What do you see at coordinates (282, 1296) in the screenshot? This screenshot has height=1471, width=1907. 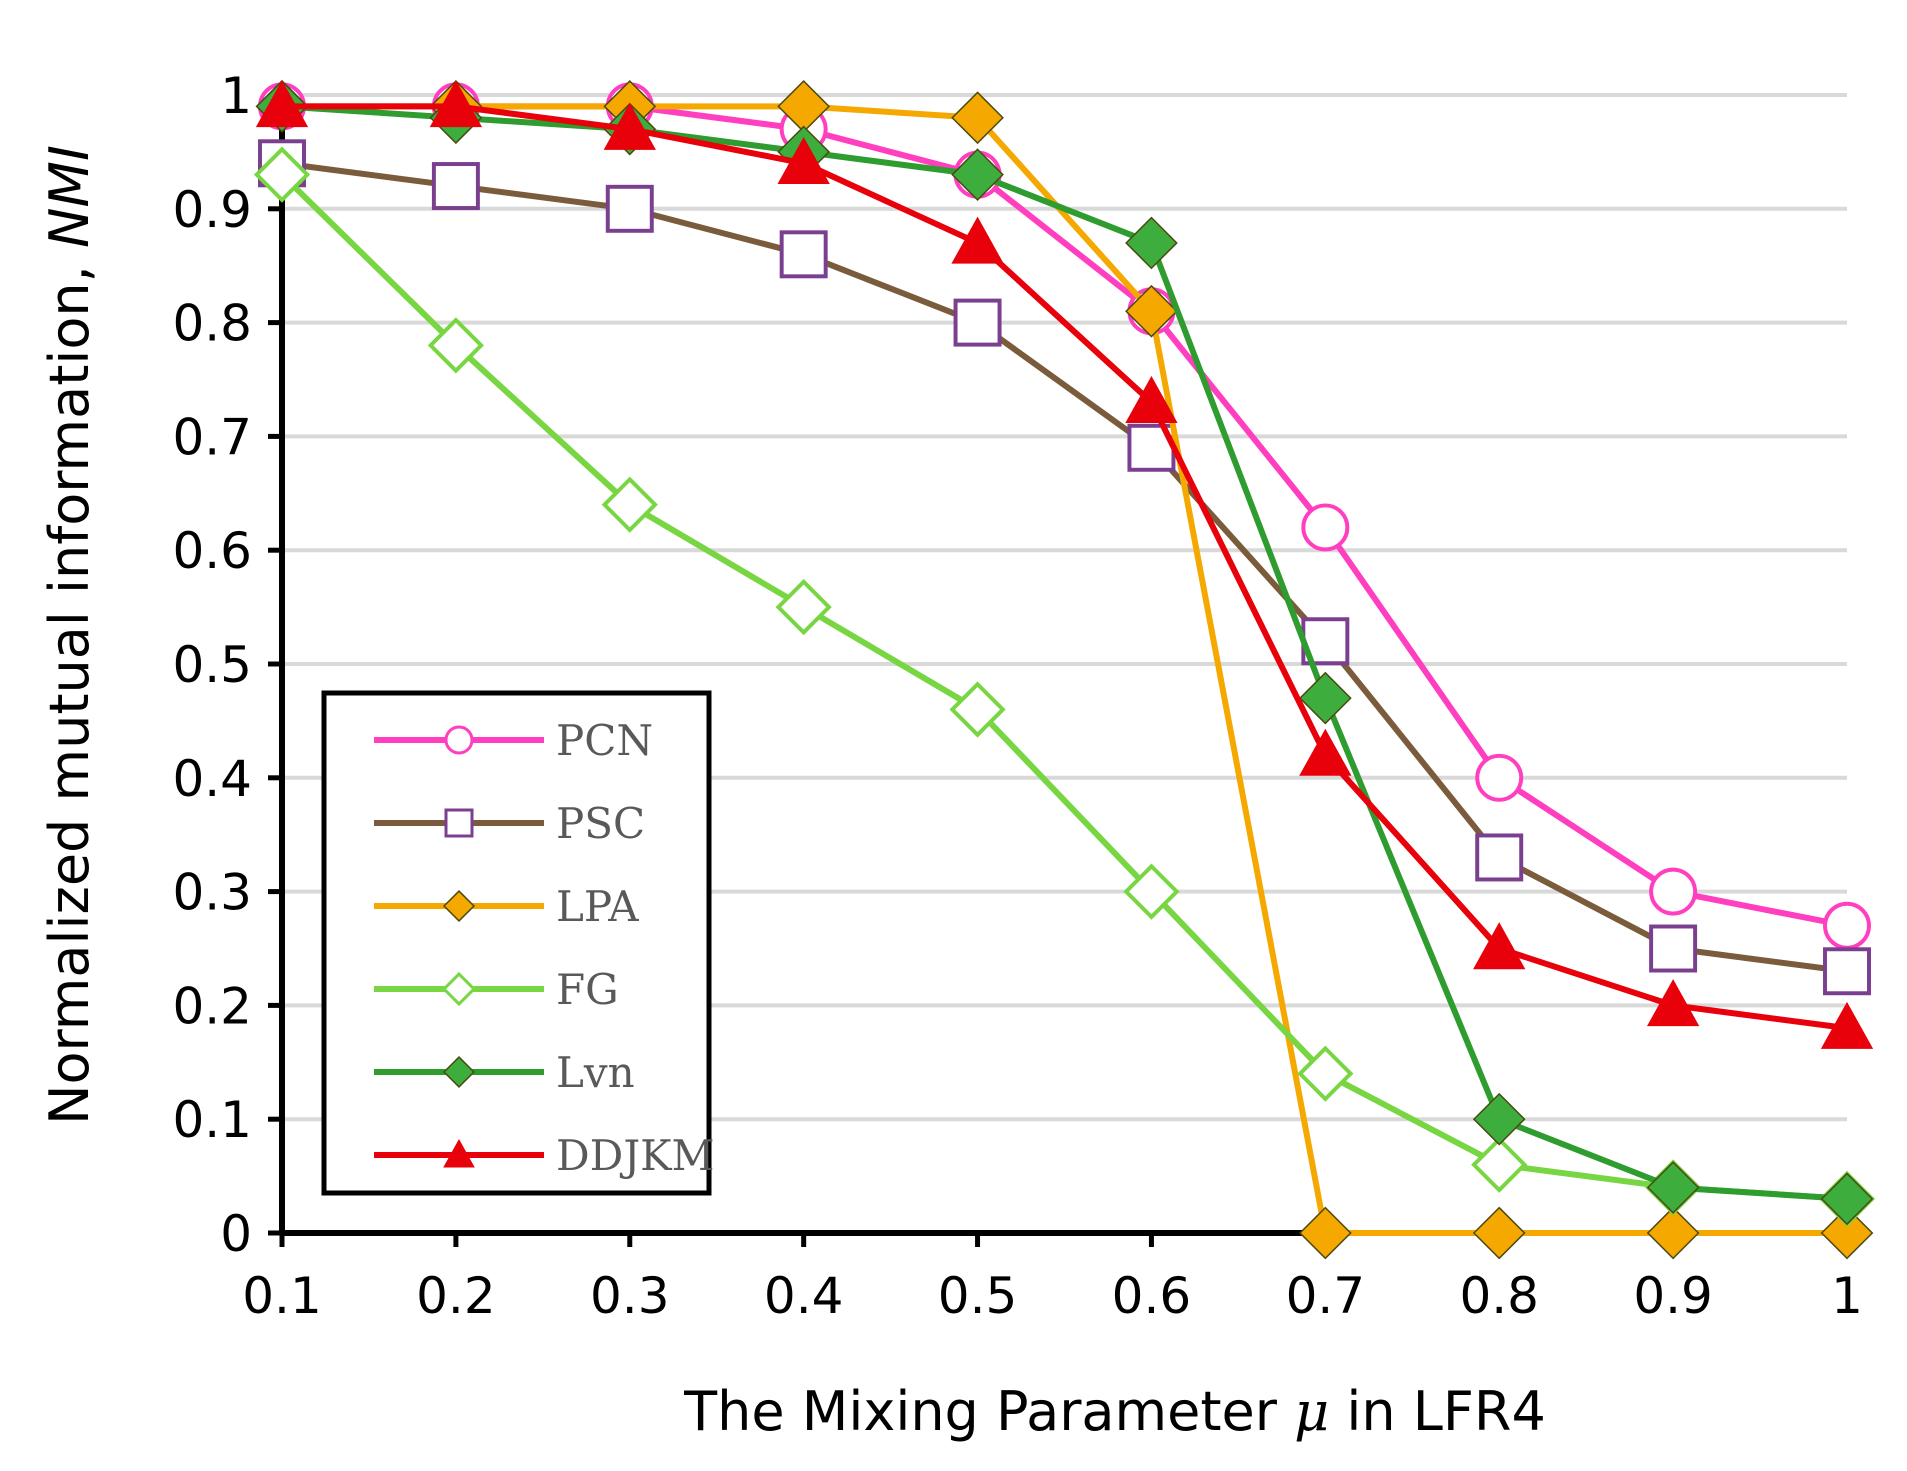 I see `x-tick-label: 0.1` at bounding box center [282, 1296].